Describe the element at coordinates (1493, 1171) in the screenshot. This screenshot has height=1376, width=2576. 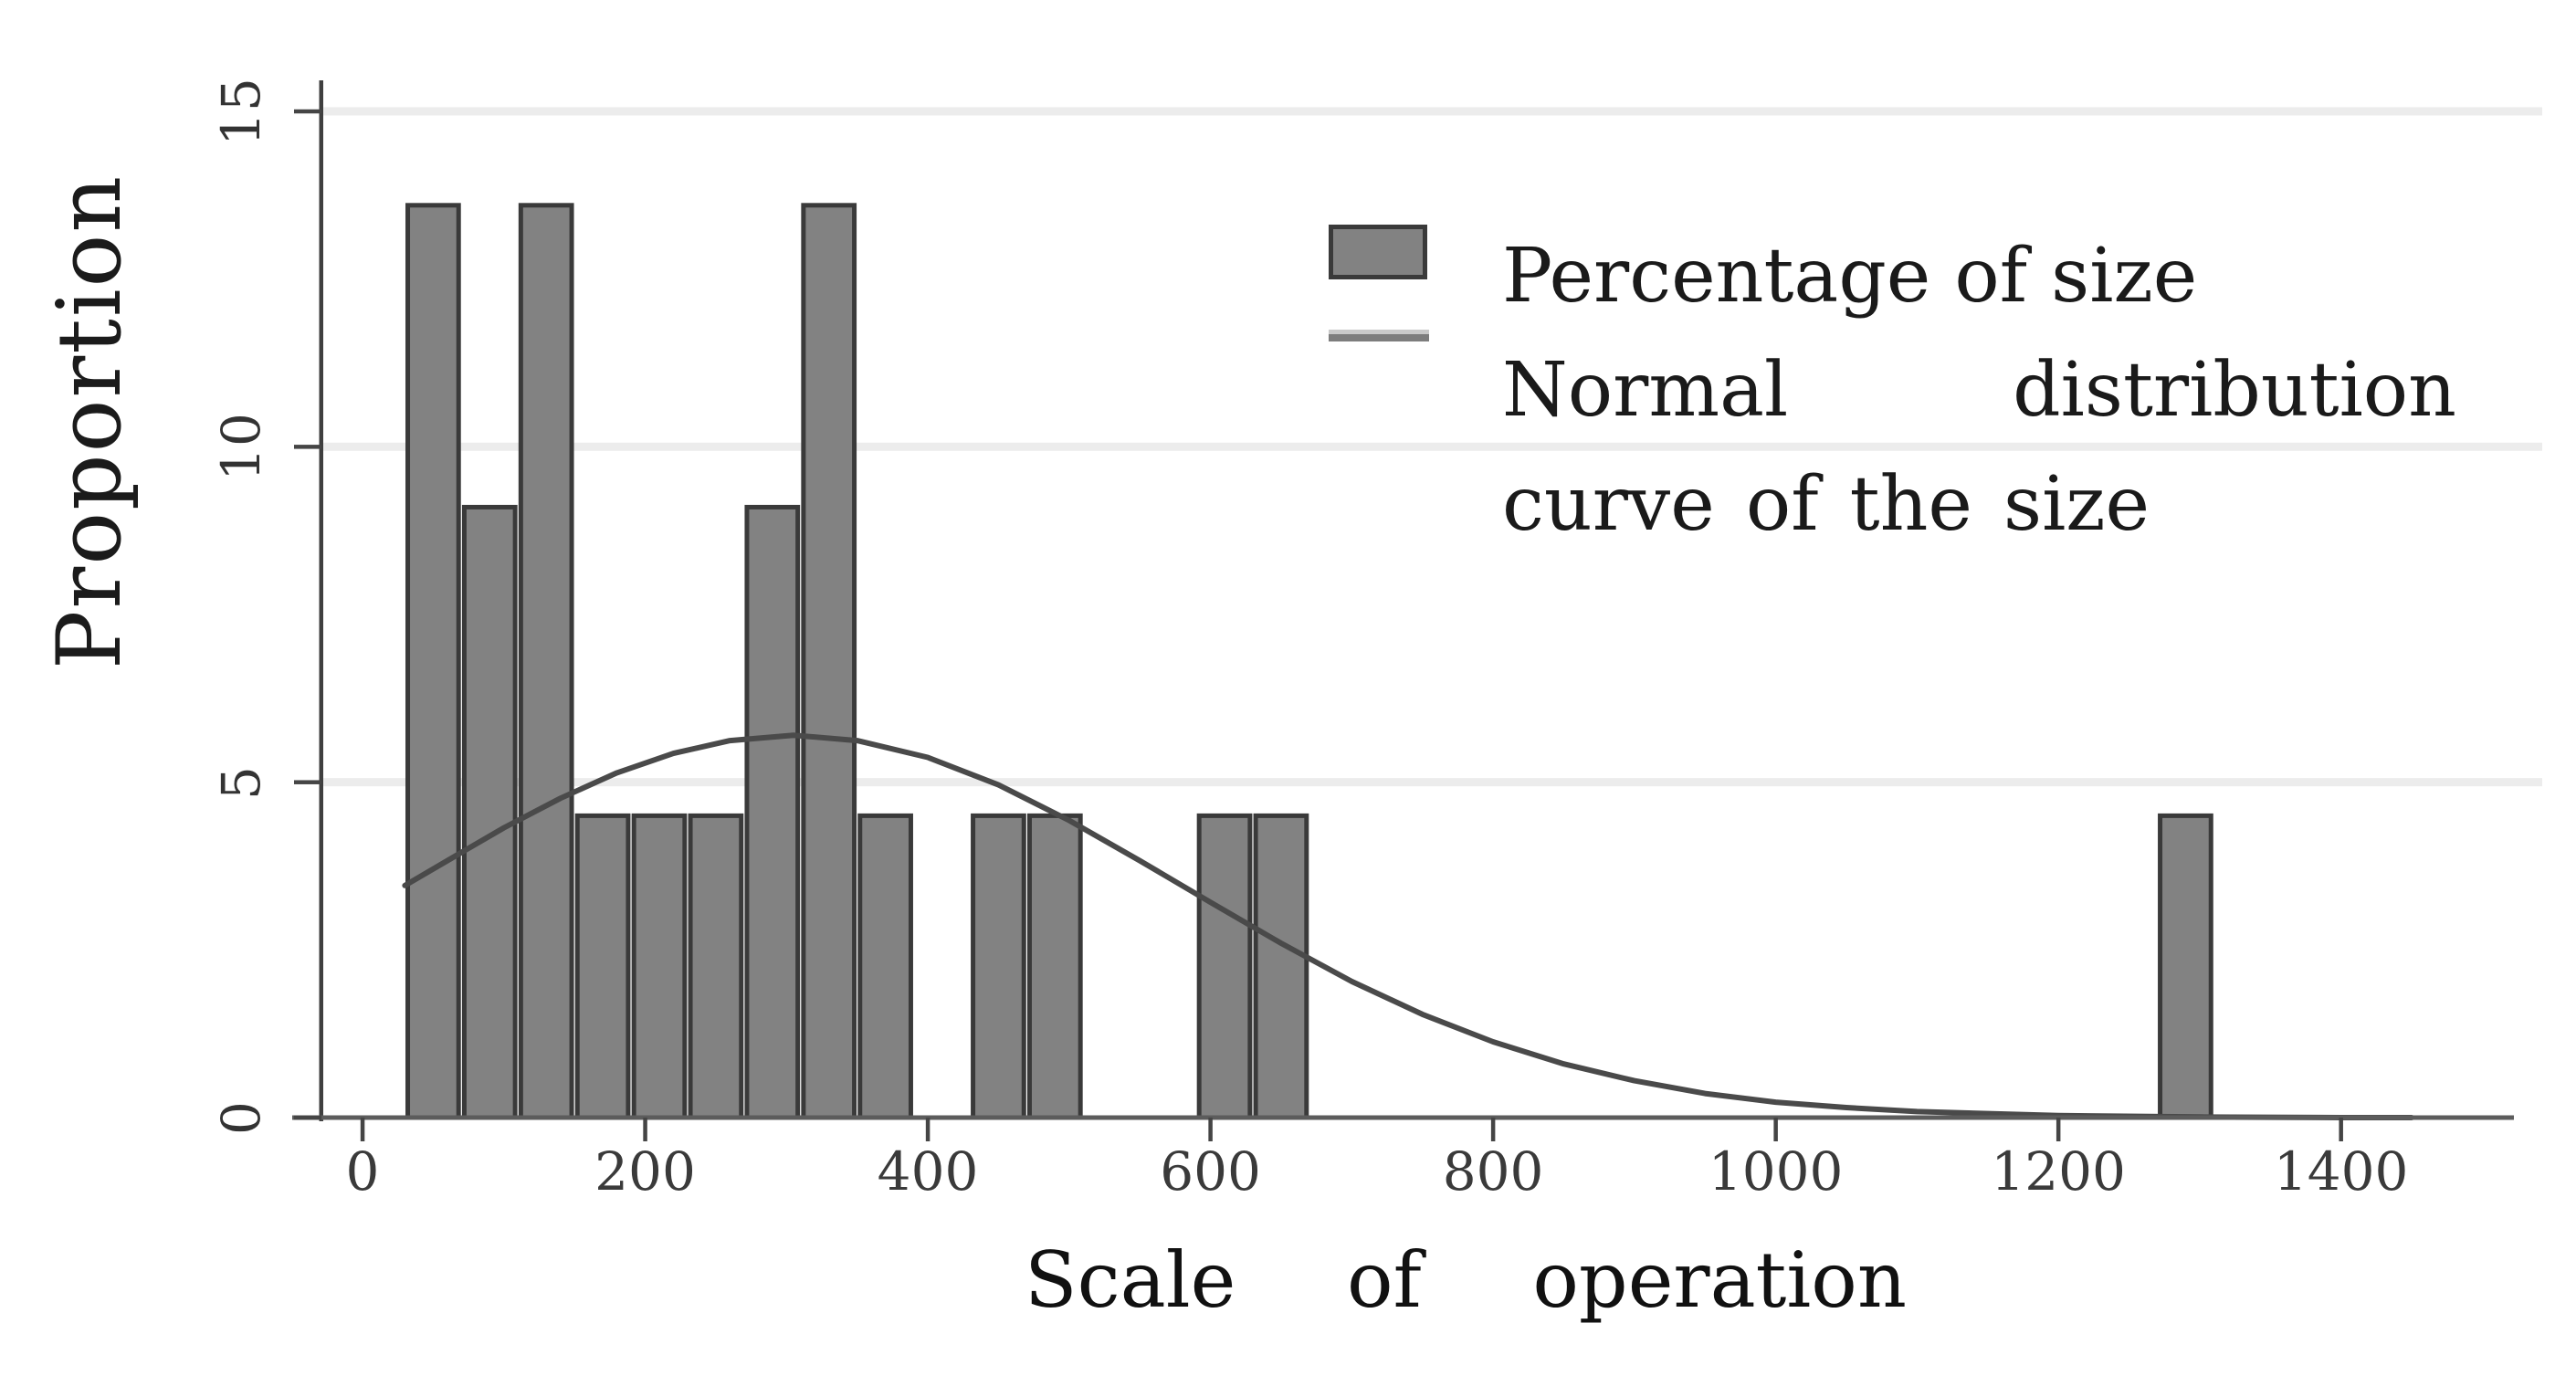
I see `x-tick-label: 800` at that location.